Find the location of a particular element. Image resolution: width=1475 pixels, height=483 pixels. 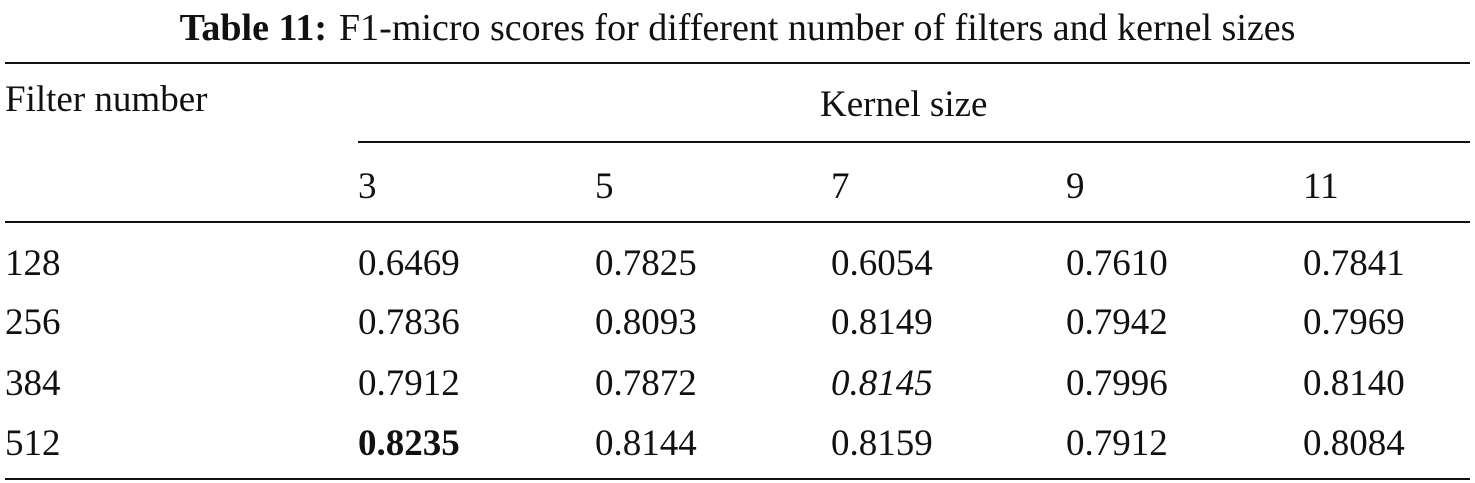

cell: 0.8149 is located at coordinates (882, 322).